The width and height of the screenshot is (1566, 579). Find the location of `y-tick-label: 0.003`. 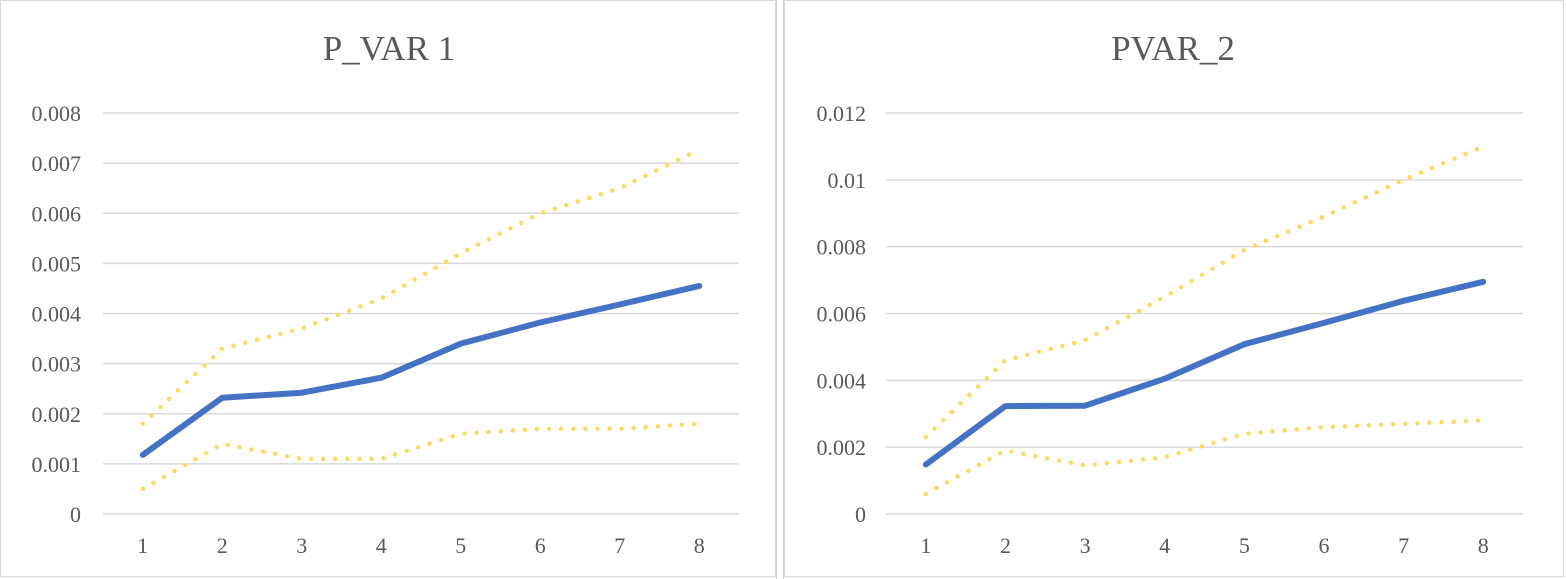

y-tick-label: 0.003 is located at coordinates (57, 364).